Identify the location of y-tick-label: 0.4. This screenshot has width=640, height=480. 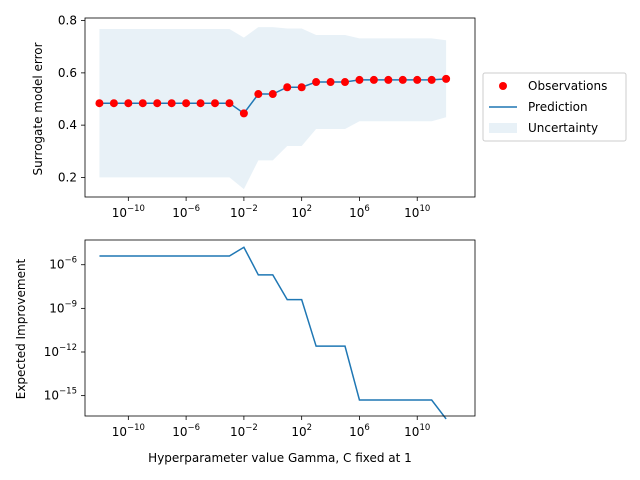
(67, 125).